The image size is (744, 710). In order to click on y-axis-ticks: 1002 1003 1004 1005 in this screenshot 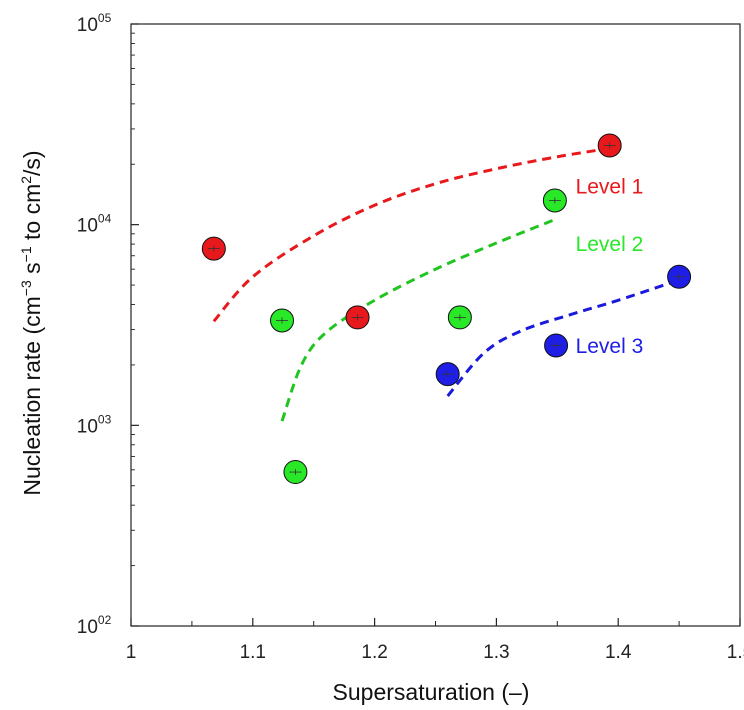, I will do `click(108, 324)`.